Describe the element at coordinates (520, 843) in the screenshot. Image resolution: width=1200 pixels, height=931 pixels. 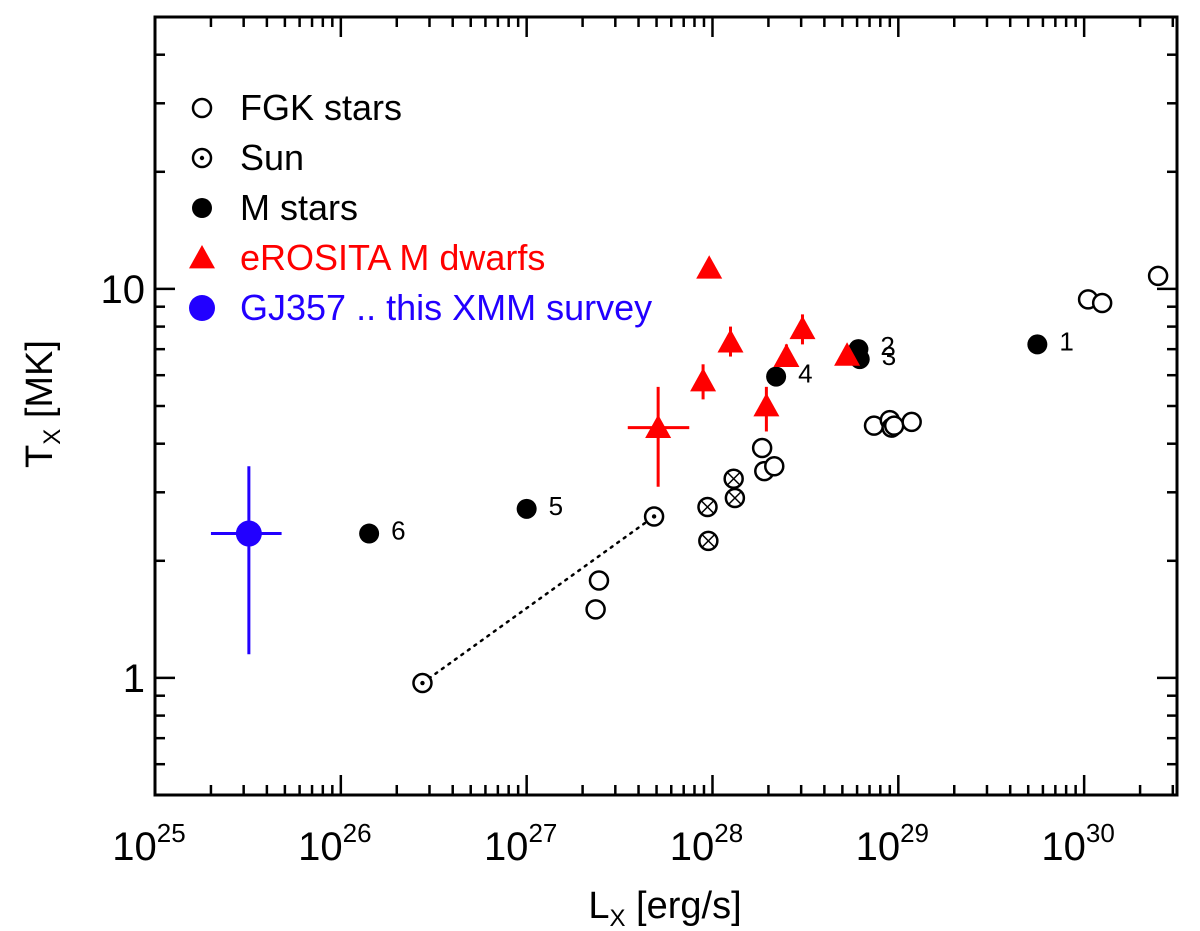
I see `x-tick-label: 1027` at that location.